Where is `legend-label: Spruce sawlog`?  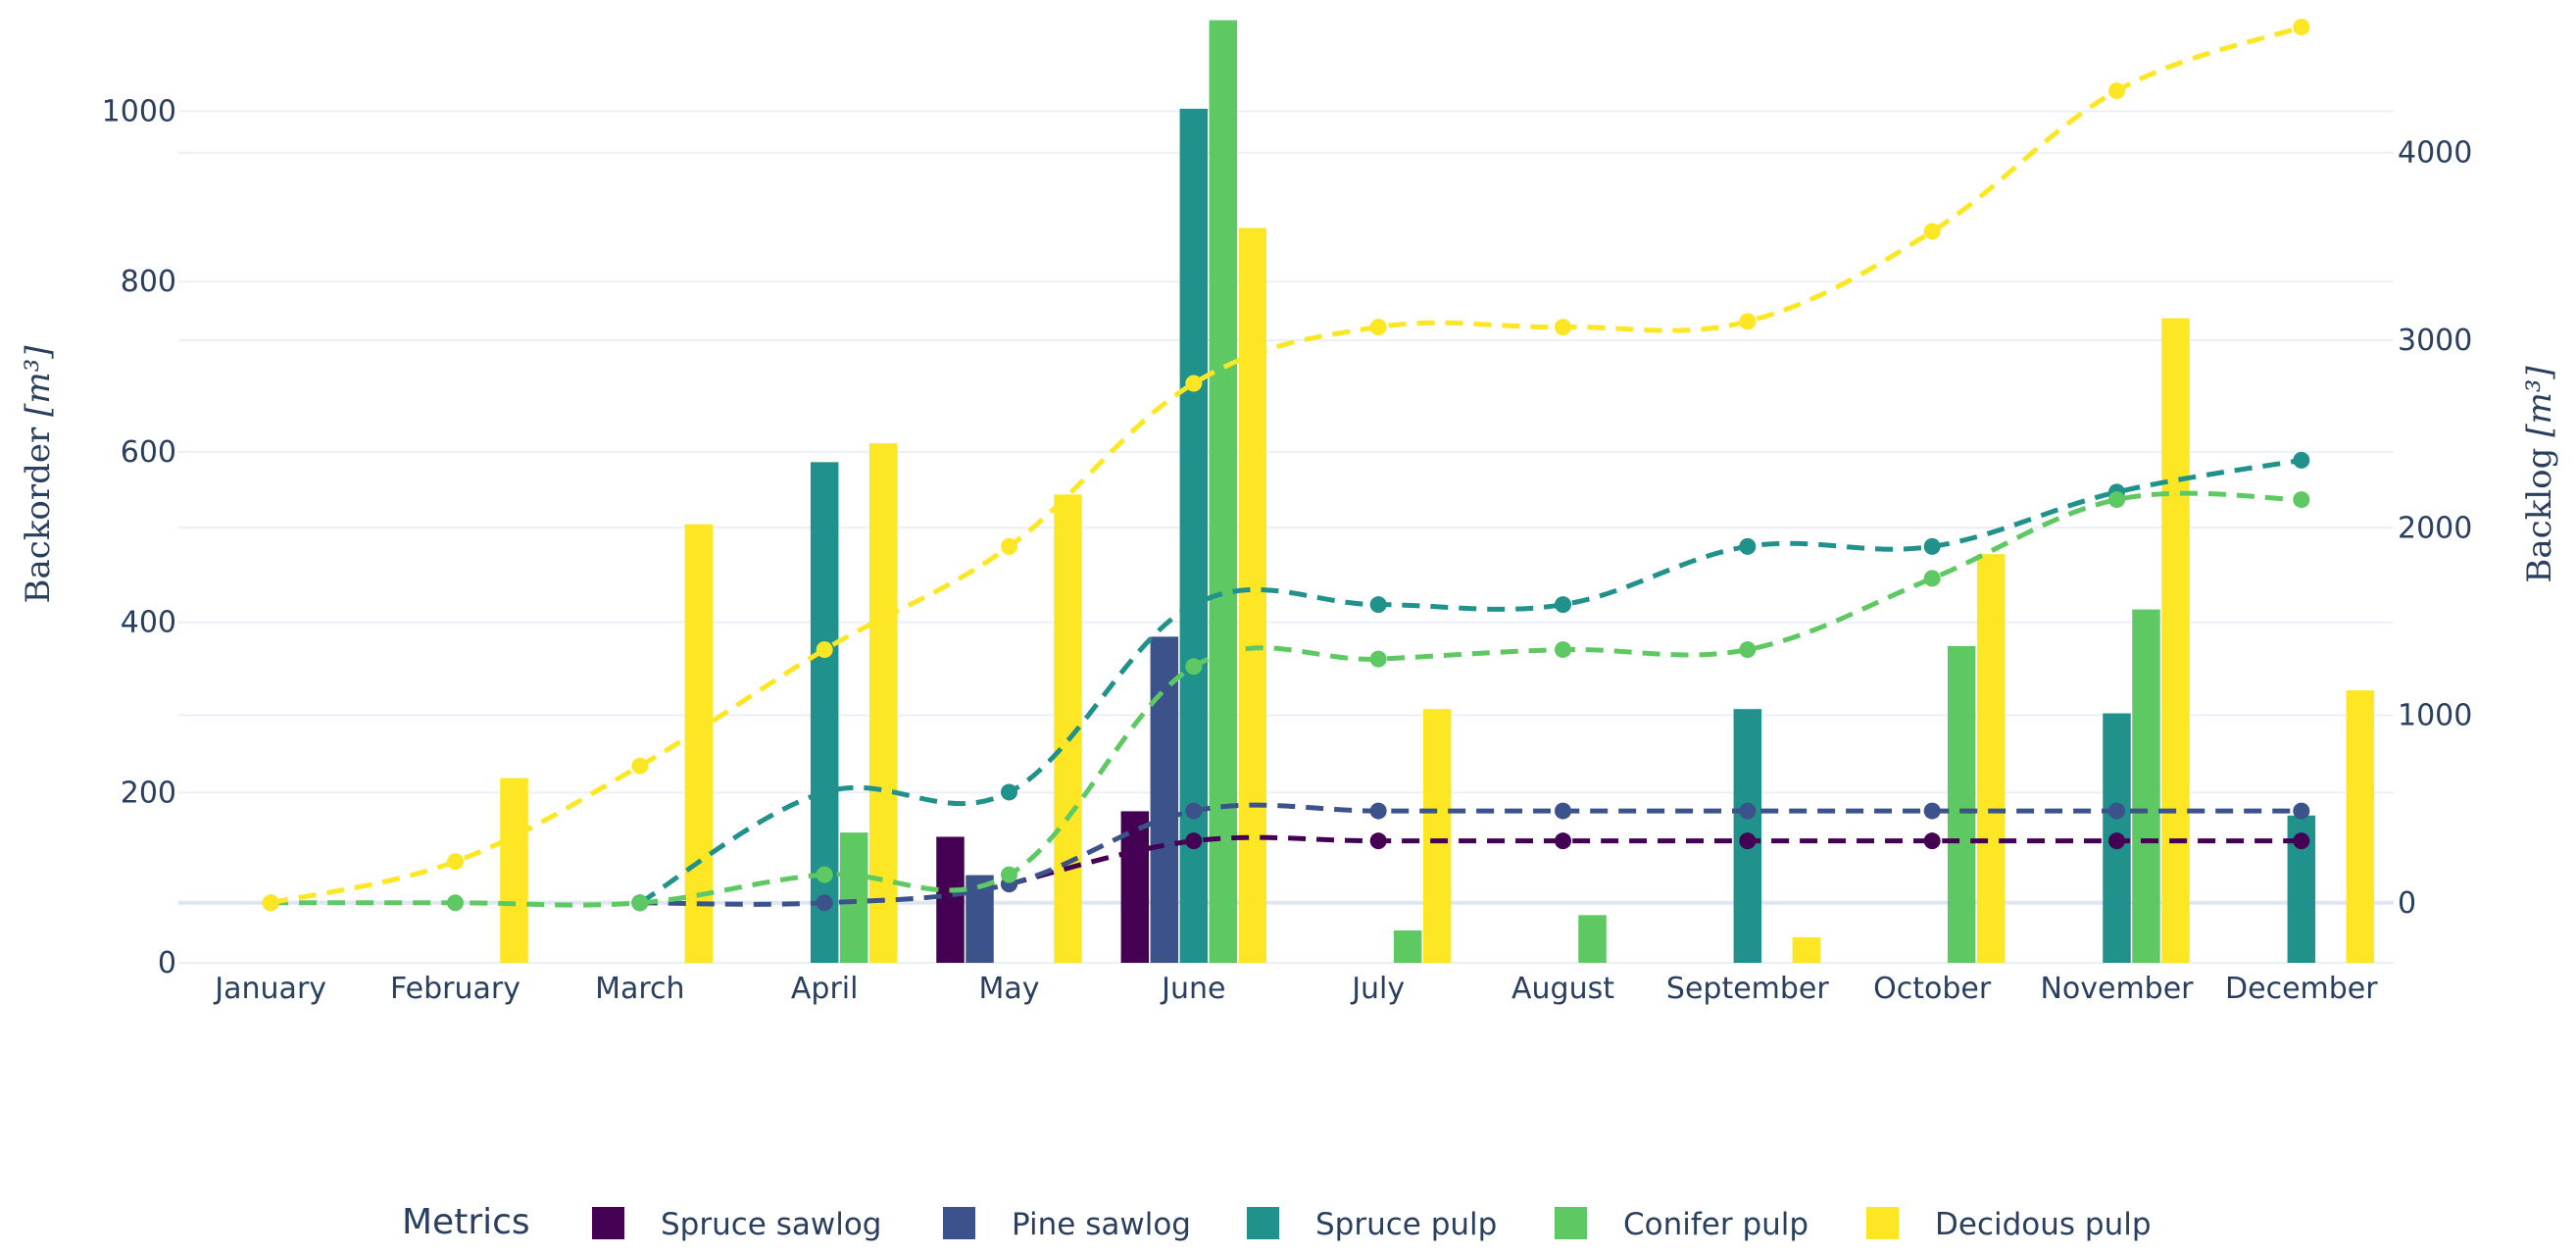
legend-label: Spruce sawlog is located at coordinates (771, 1224).